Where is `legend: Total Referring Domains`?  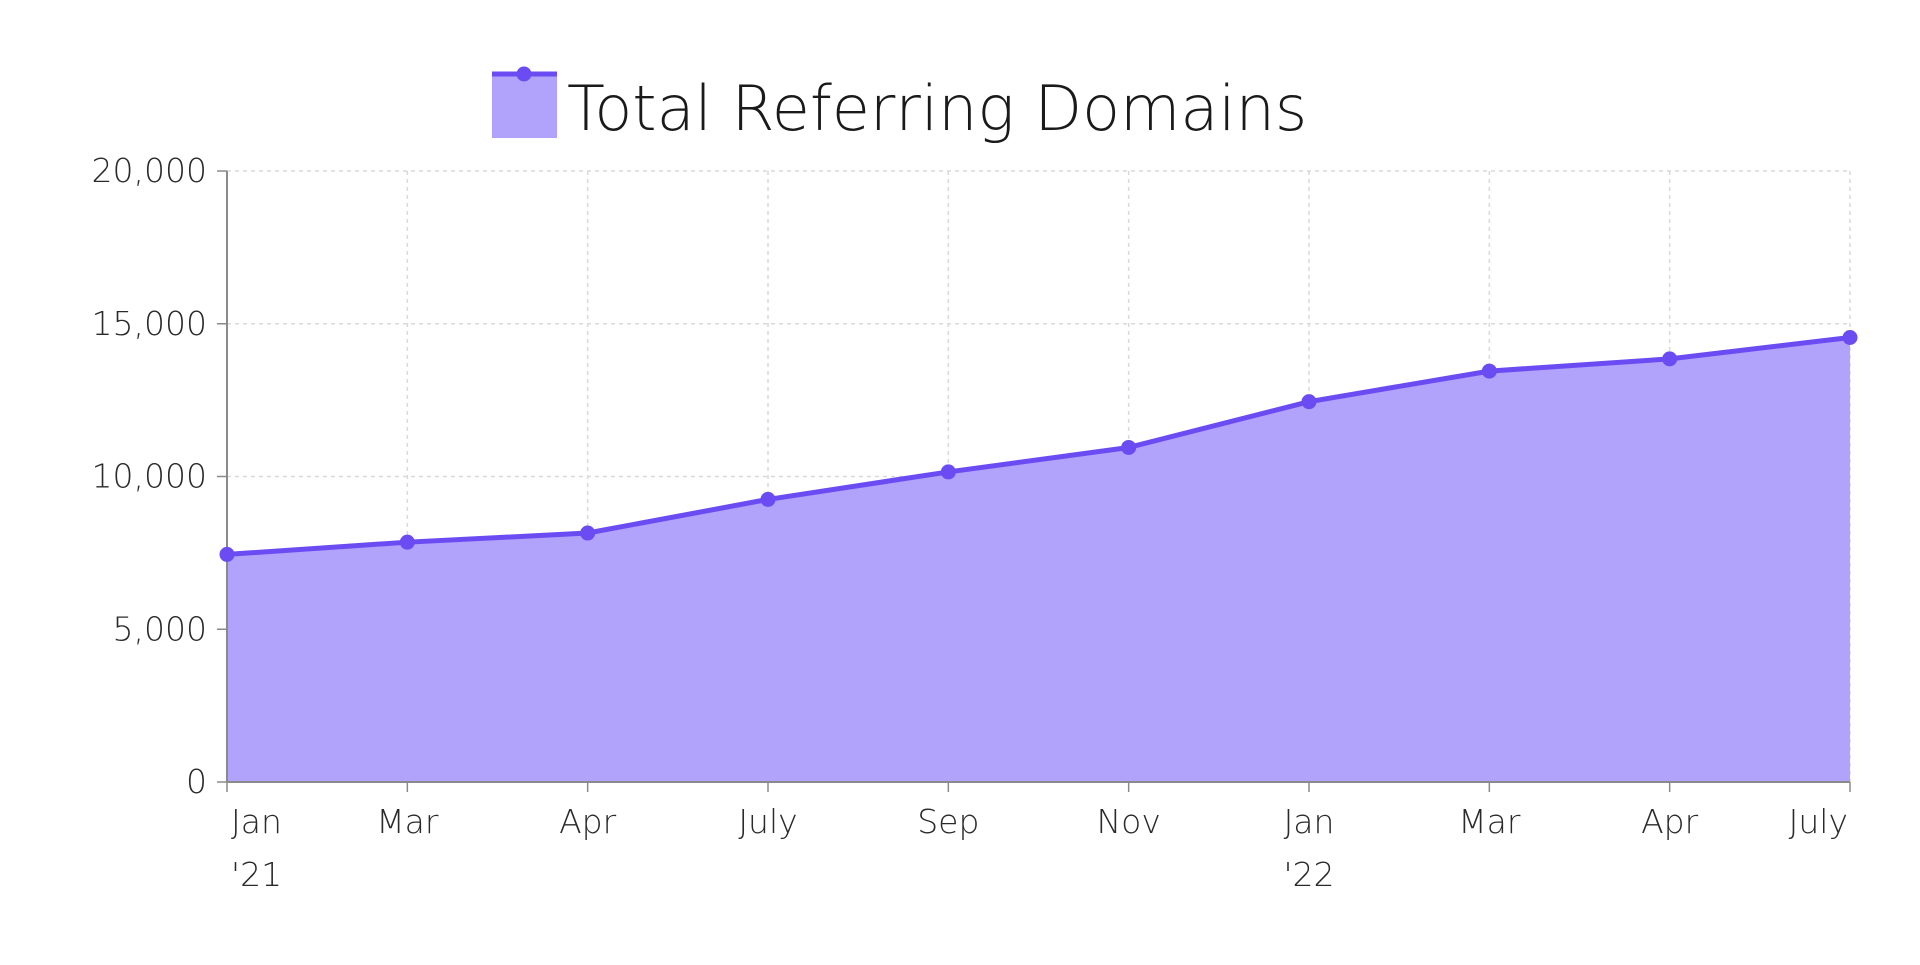
legend: Total Referring Domains is located at coordinates (899, 105).